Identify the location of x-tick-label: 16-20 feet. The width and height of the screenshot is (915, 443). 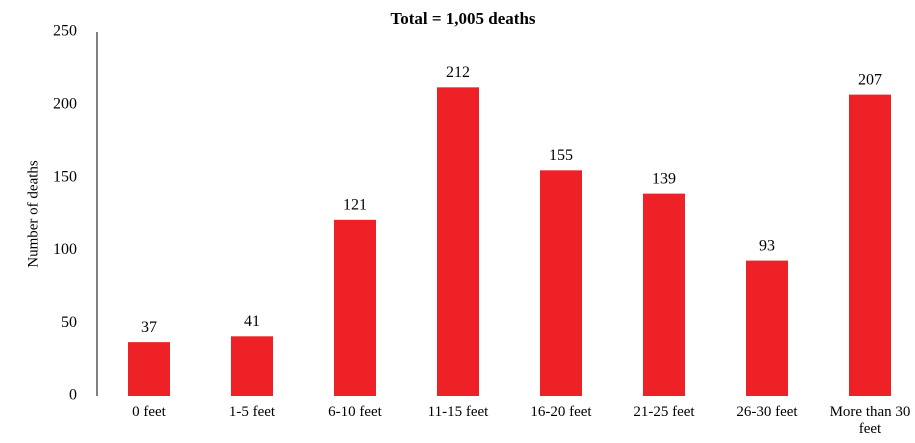
(561, 412).